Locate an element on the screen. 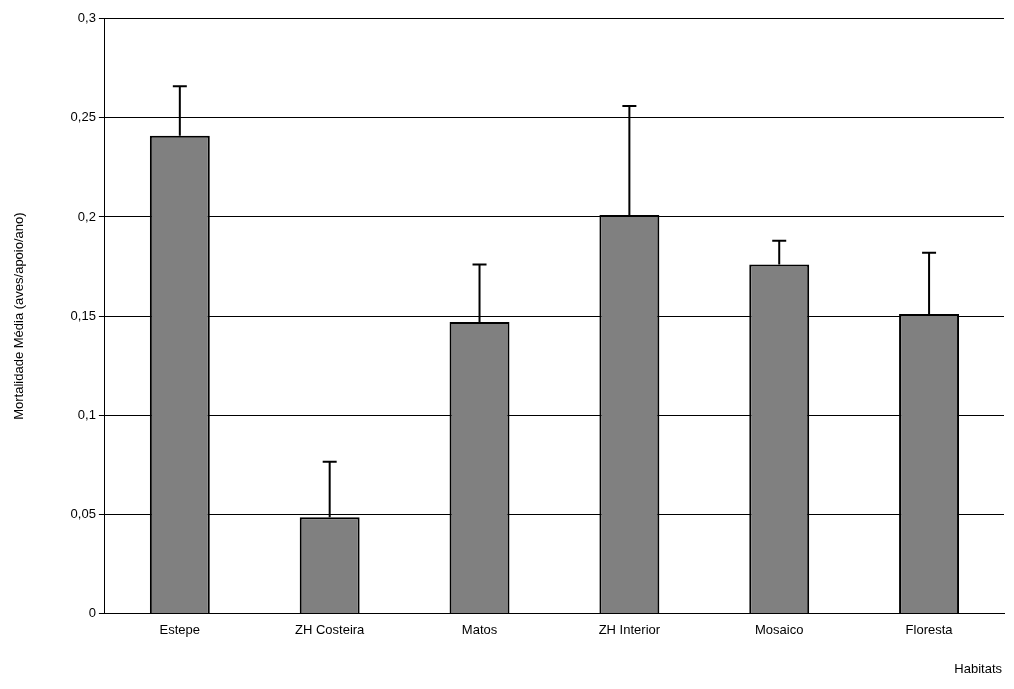  x-tick-label: Floresta is located at coordinates (929, 629).